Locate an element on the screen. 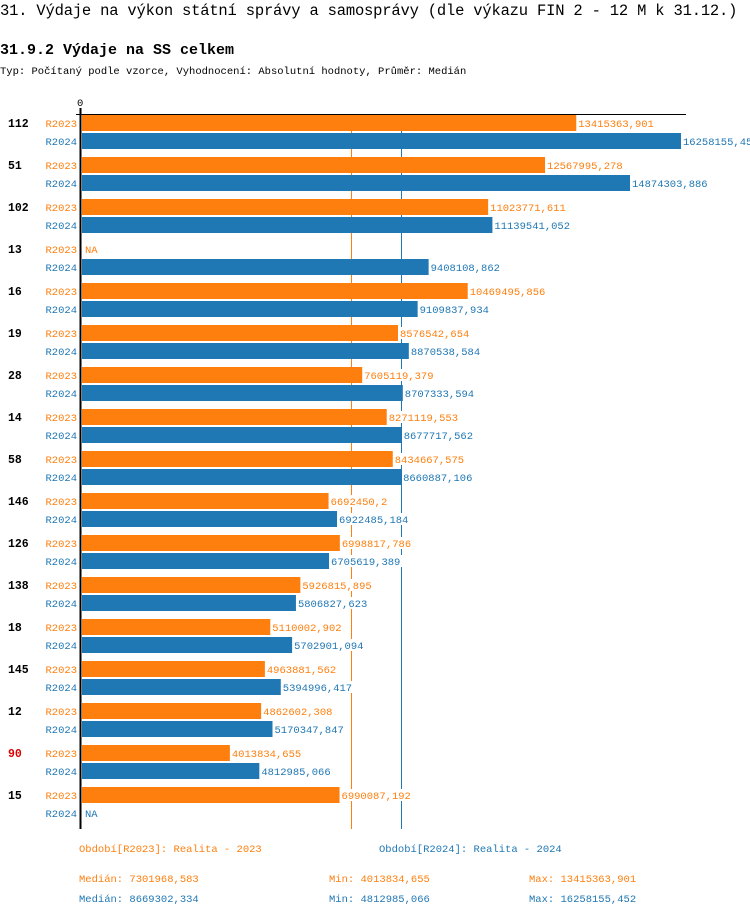 The width and height of the screenshot is (750, 918). category-label: 146 is located at coordinates (18, 502).